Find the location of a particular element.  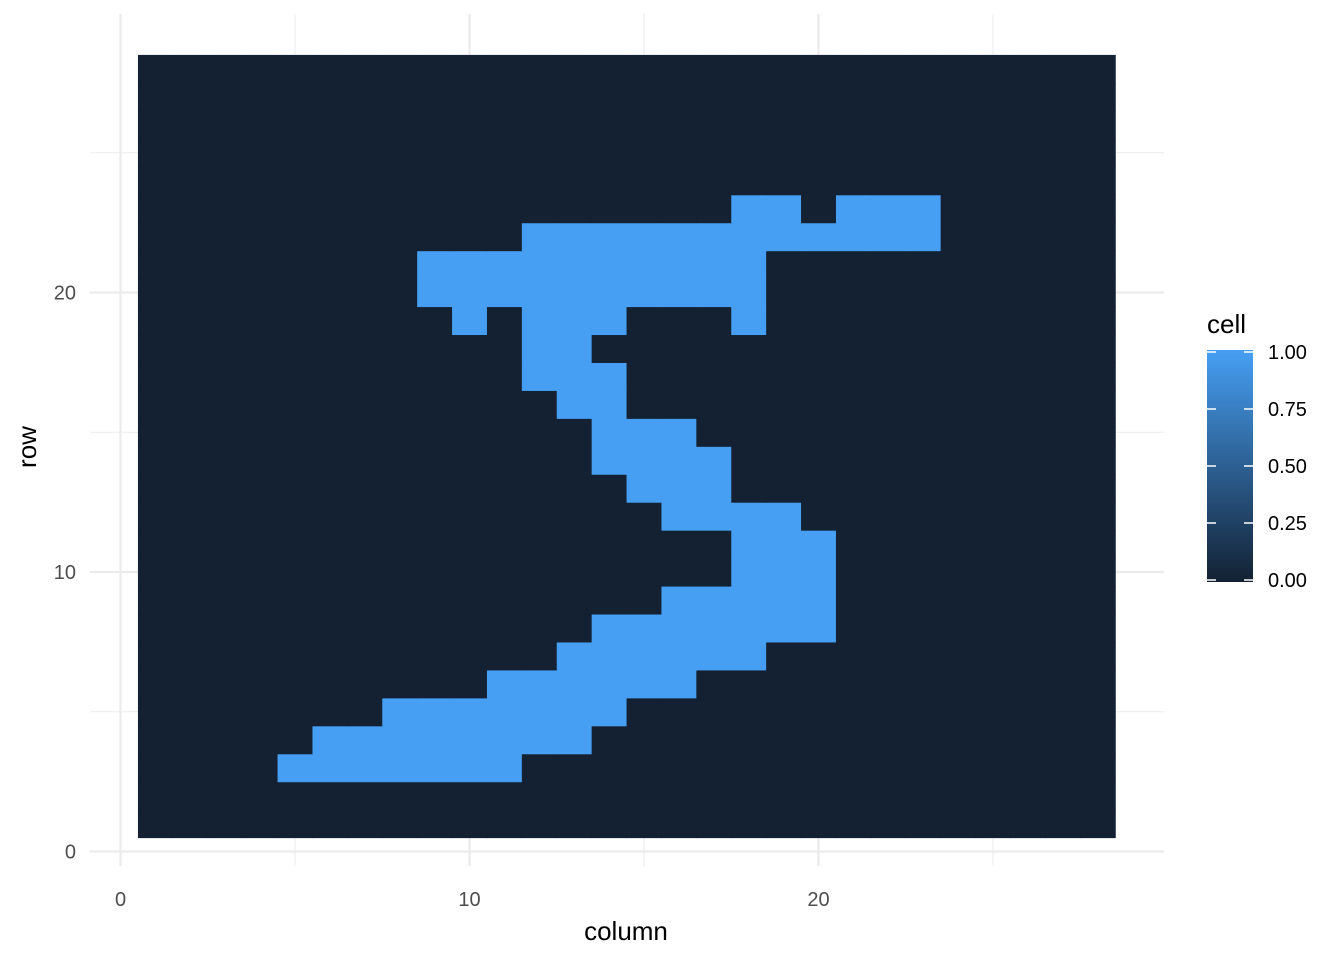

x-tick-label: 10 is located at coordinates (469, 900).